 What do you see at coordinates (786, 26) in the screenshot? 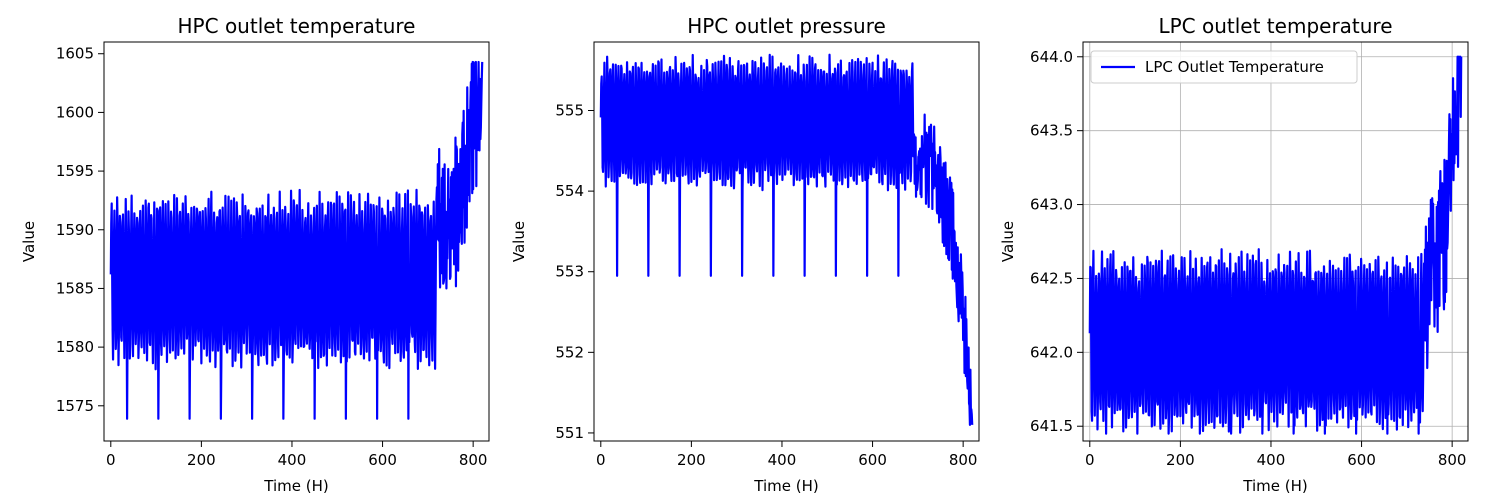
I see `chart-title: HPC outlet pressure` at bounding box center [786, 26].